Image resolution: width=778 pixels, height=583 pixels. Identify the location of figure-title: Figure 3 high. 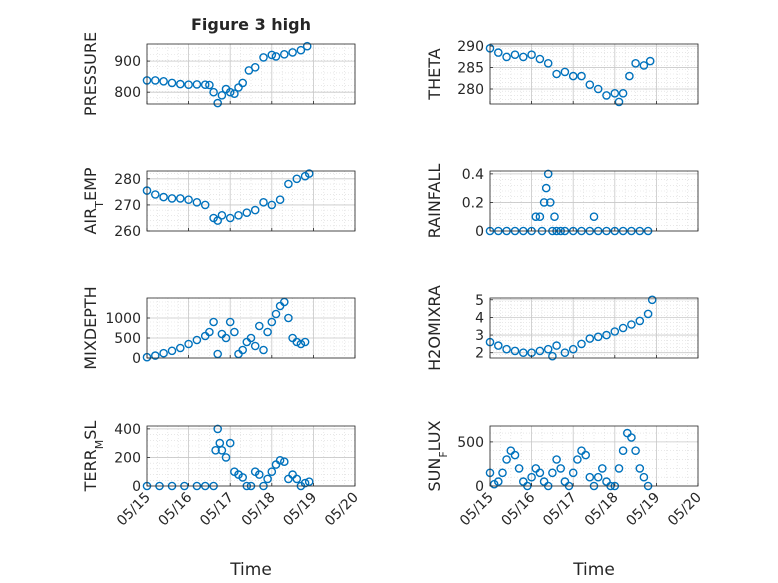
(251, 24).